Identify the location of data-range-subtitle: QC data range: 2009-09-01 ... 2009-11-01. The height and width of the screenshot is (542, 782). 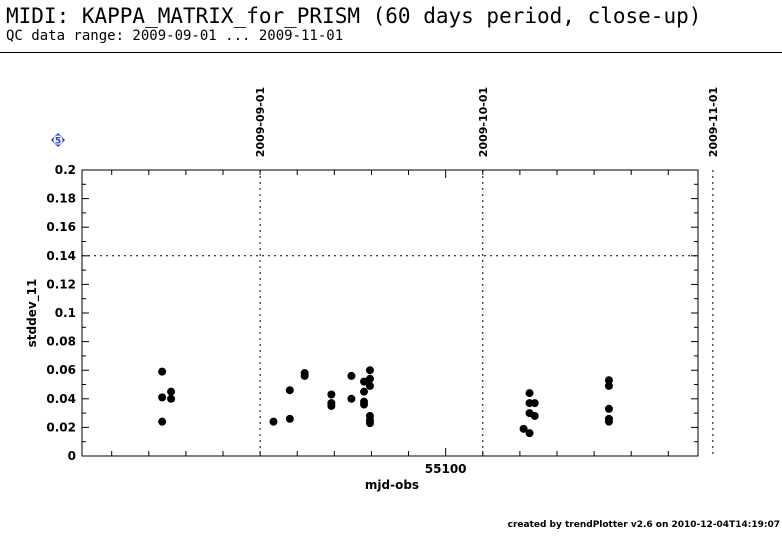
(175, 36).